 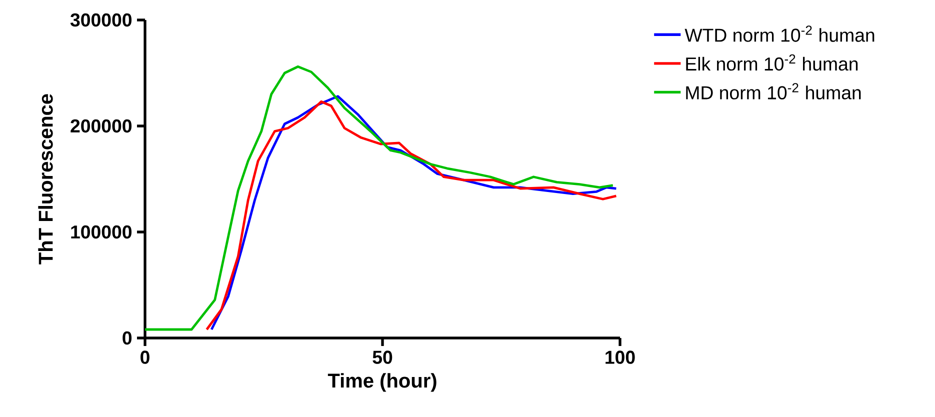 What do you see at coordinates (145, 357) in the screenshot?
I see `x-tick-label: 0` at bounding box center [145, 357].